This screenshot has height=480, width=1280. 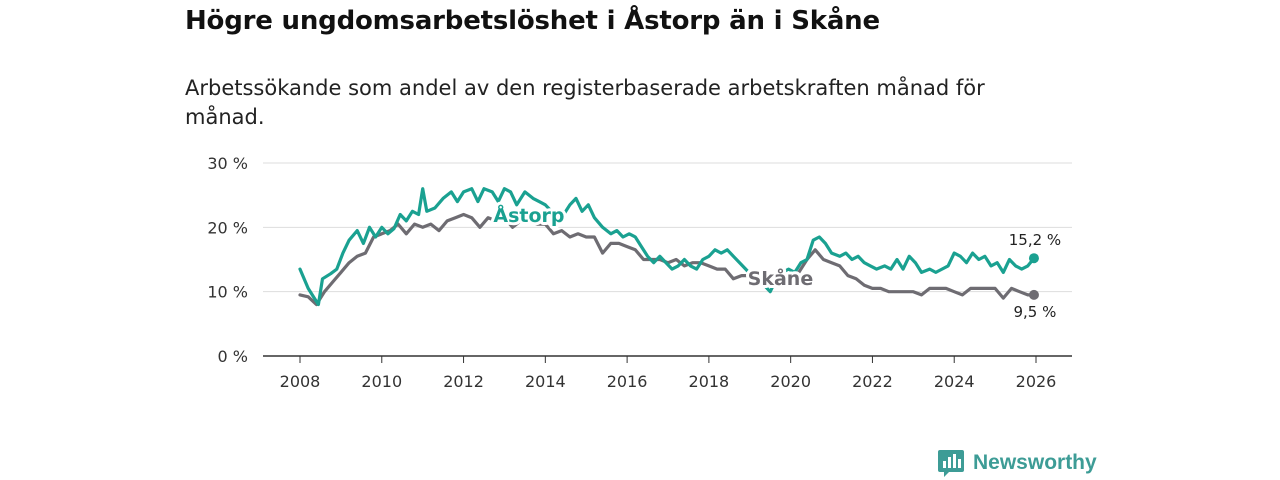 I want to click on x-tick-label: 2012, so click(x=463, y=381).